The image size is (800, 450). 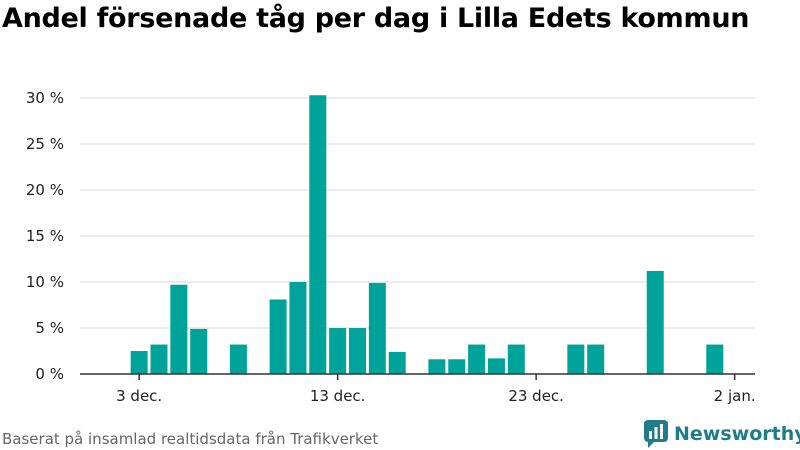 I want to click on y-tick-label: 20 %, so click(x=45, y=190).